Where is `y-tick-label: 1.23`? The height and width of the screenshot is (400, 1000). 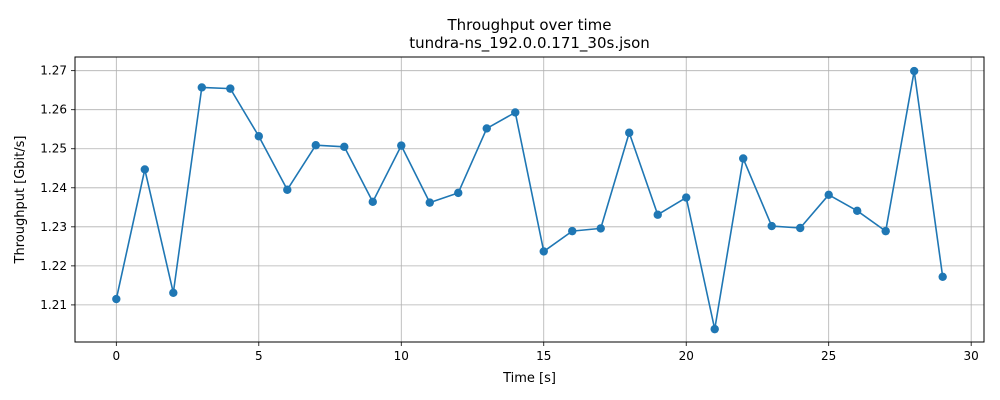 y-tick-label: 1.23 is located at coordinates (53, 227).